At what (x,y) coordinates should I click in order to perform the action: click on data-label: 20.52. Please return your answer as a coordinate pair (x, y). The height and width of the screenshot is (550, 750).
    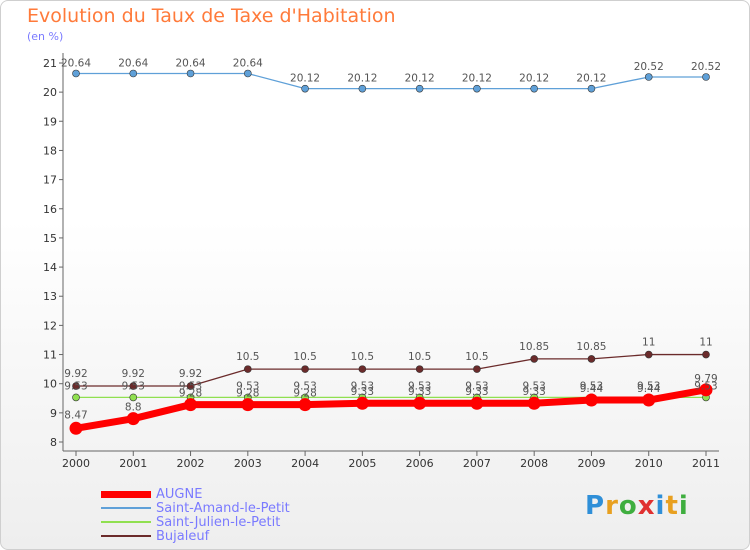
    Looking at the image, I should click on (706, 67).